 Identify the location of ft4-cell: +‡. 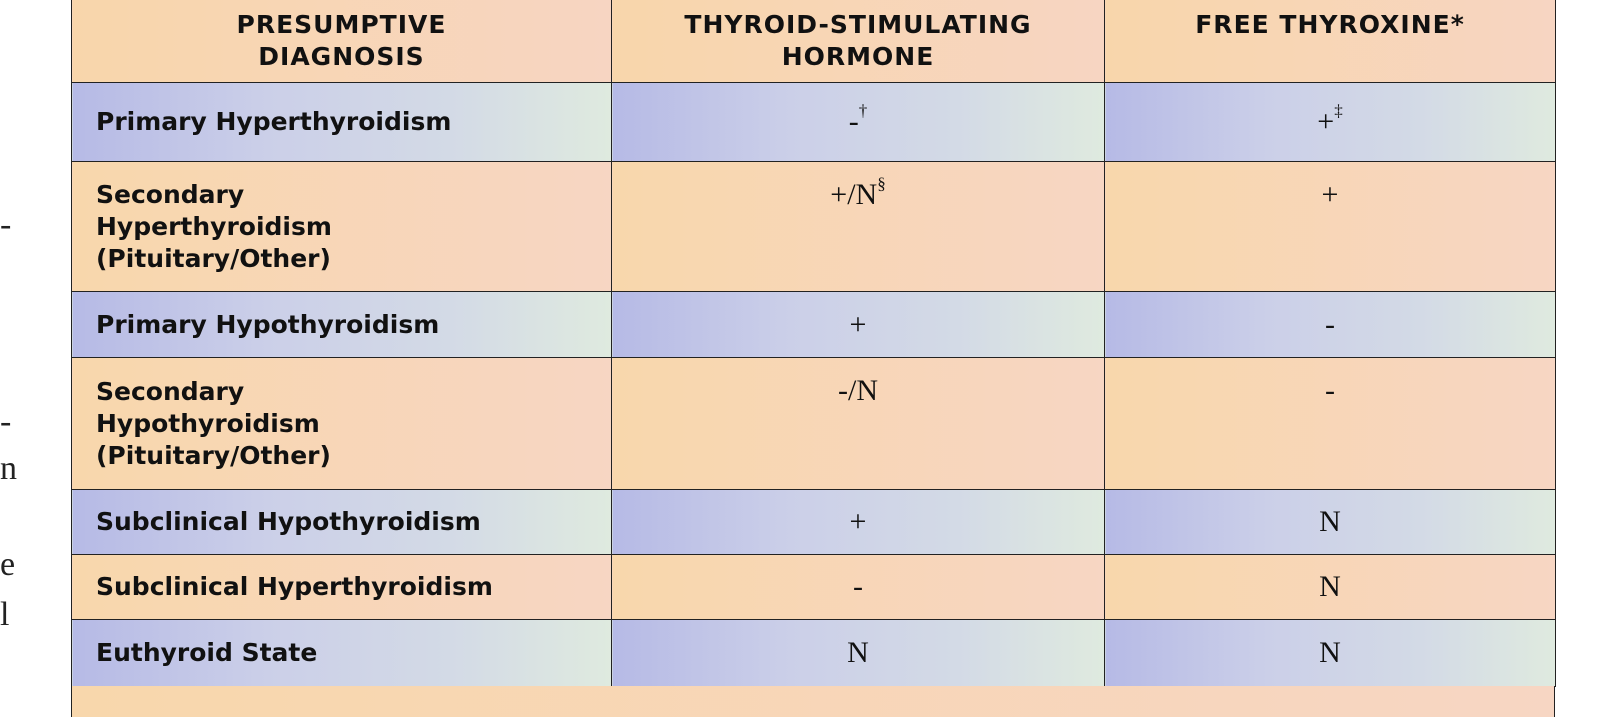
(1330, 122).